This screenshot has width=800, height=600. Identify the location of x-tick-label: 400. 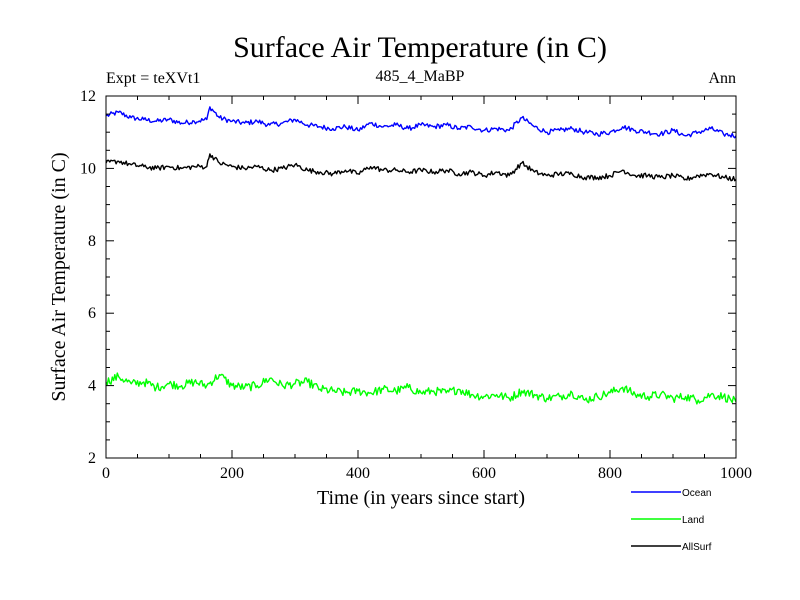
(358, 473).